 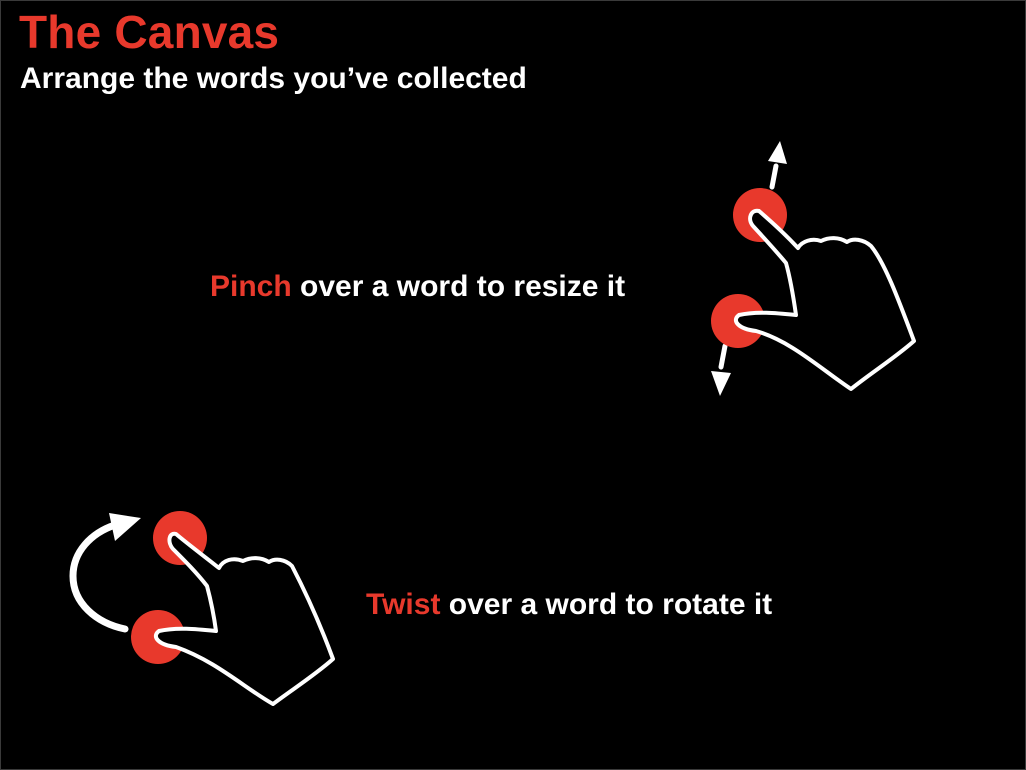 What do you see at coordinates (403, 604) in the screenshot?
I see `twist-keyword: Twist` at bounding box center [403, 604].